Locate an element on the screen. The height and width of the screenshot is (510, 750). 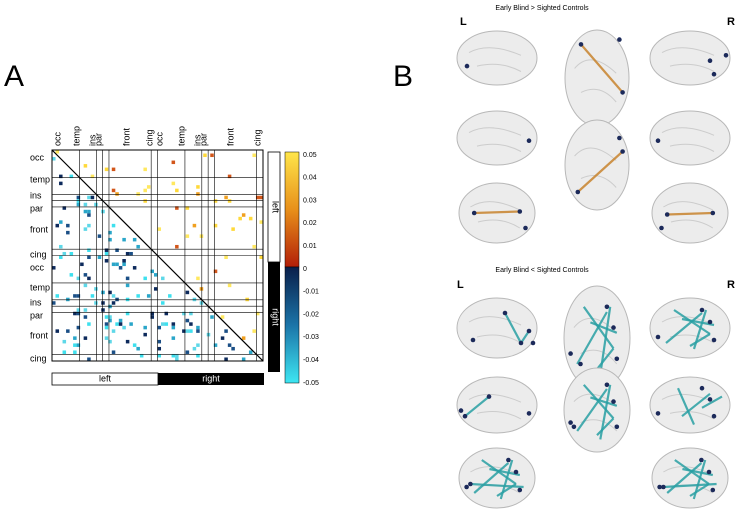
colorbar-tick-label: 0 is located at coordinates (305, 269).